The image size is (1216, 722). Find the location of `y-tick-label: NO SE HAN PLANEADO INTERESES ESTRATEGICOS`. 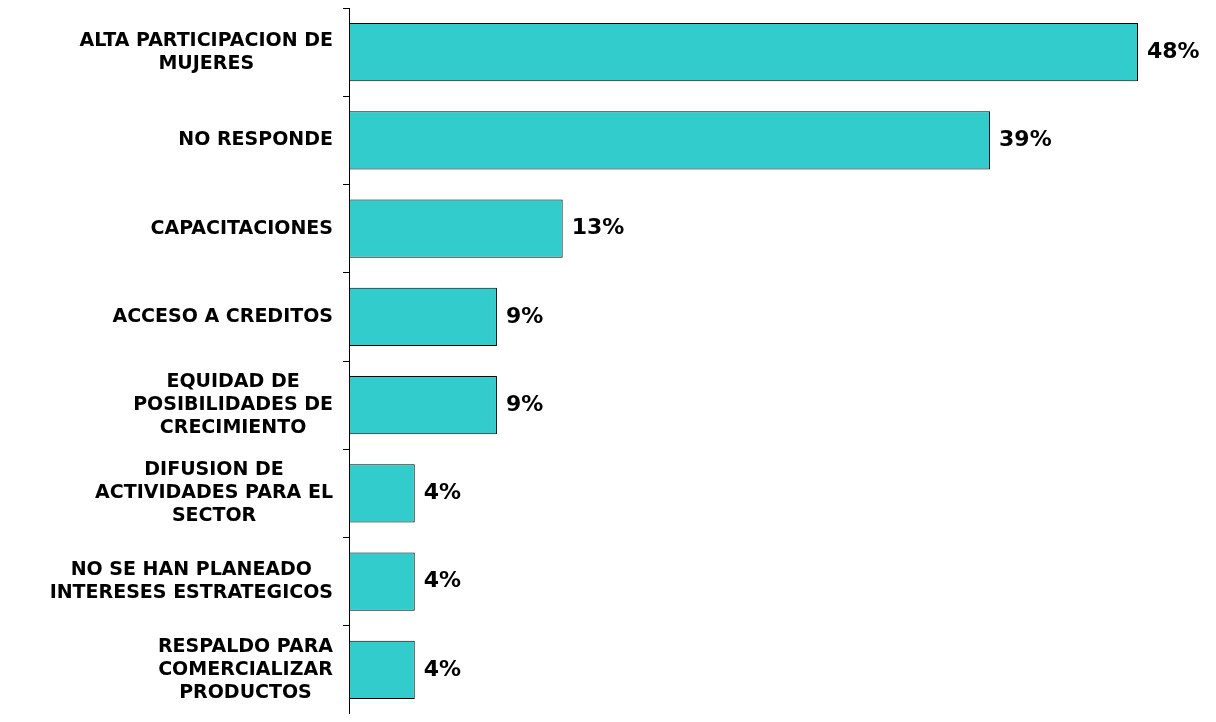

y-tick-label: NO SE HAN PLANEADO INTERESES ESTRATEGICOS is located at coordinates (191, 580).